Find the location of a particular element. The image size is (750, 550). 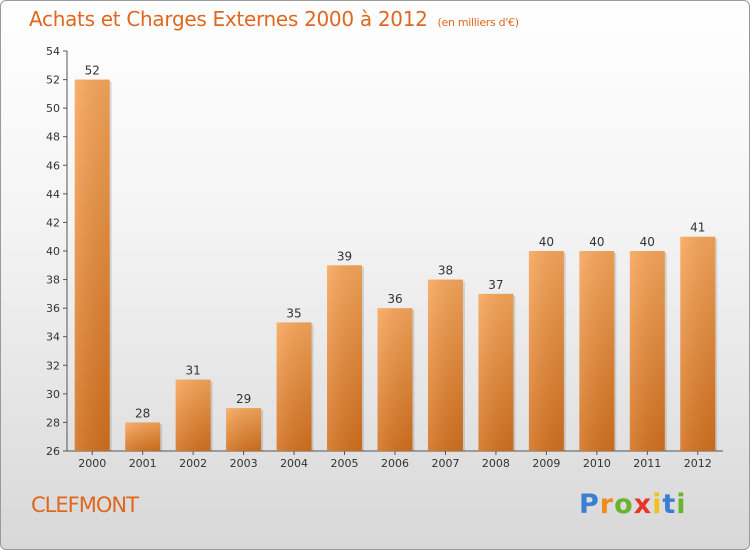

x-tick-label: 2009 is located at coordinates (546, 463).